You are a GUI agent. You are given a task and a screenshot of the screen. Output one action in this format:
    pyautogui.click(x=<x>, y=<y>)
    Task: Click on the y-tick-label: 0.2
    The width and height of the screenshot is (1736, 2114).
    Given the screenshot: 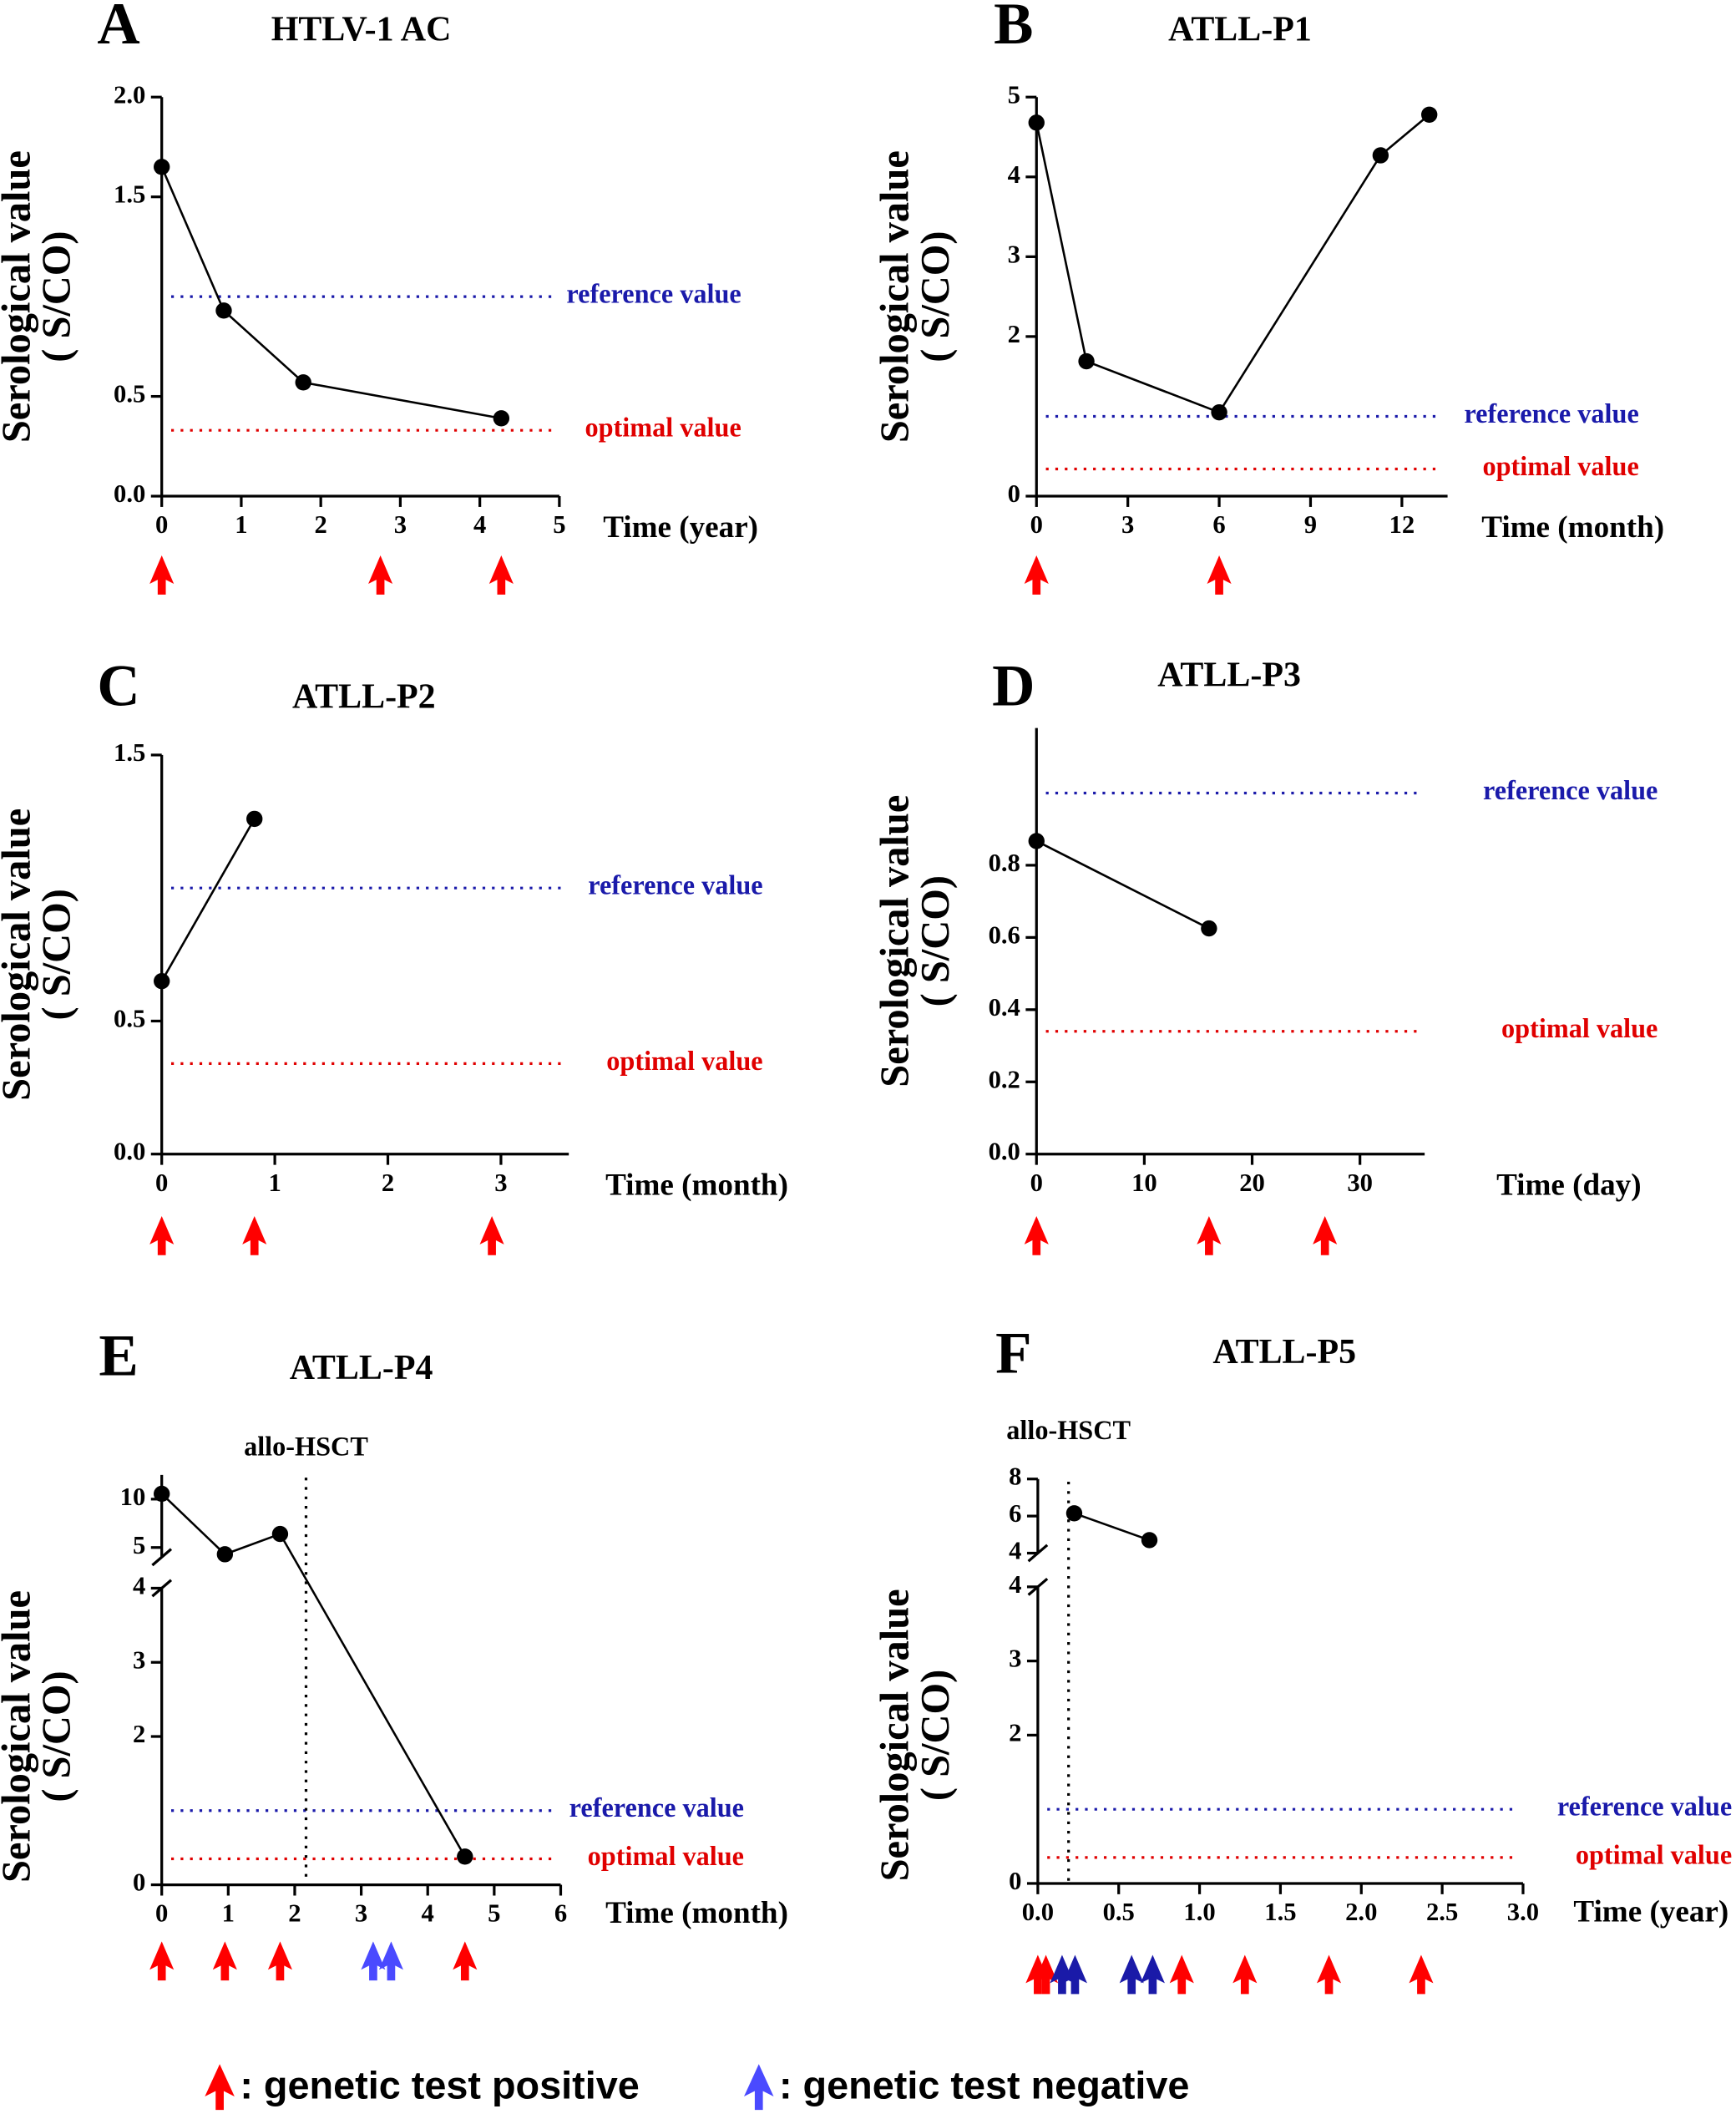 What is the action you would take?
    pyautogui.click(x=1004, y=1079)
    